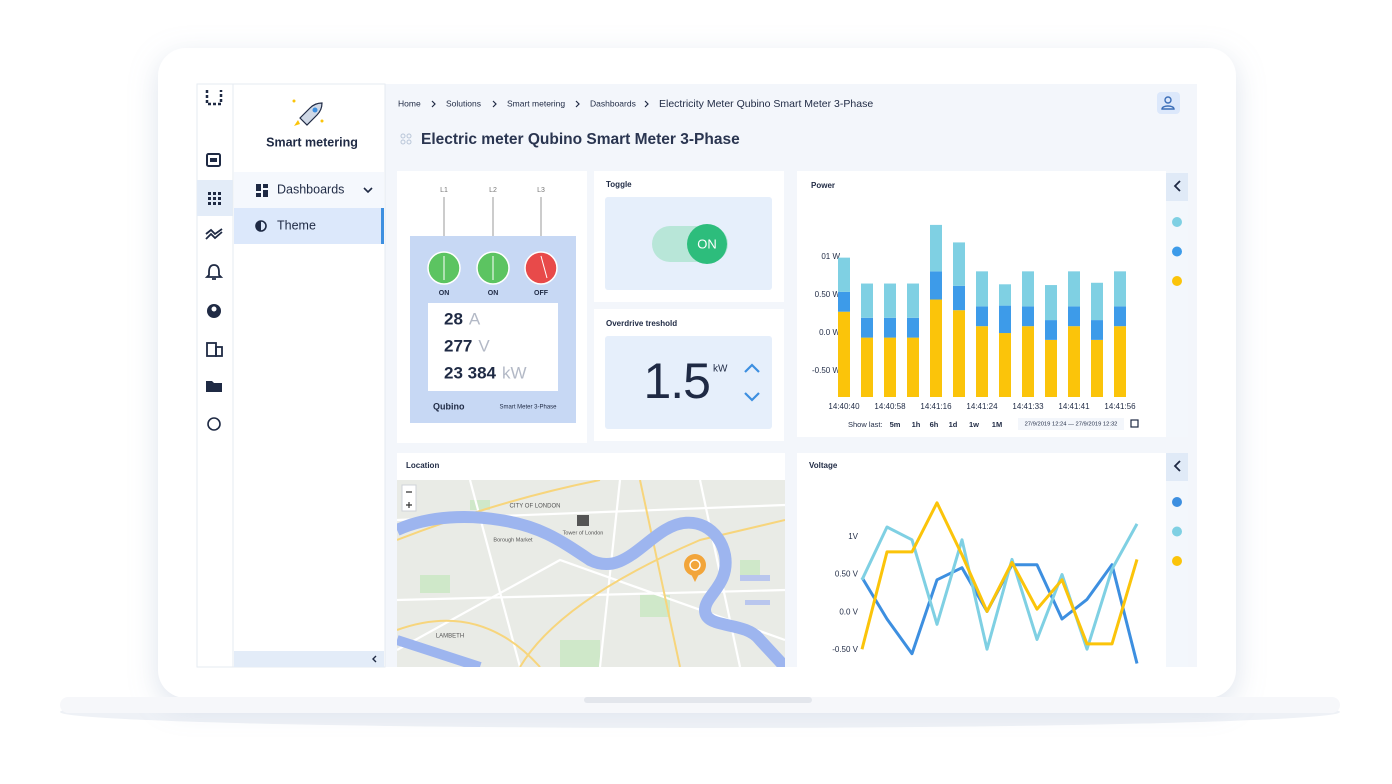  What do you see at coordinates (1168, 107) in the screenshot?
I see `user-icon-body` at bounding box center [1168, 107].